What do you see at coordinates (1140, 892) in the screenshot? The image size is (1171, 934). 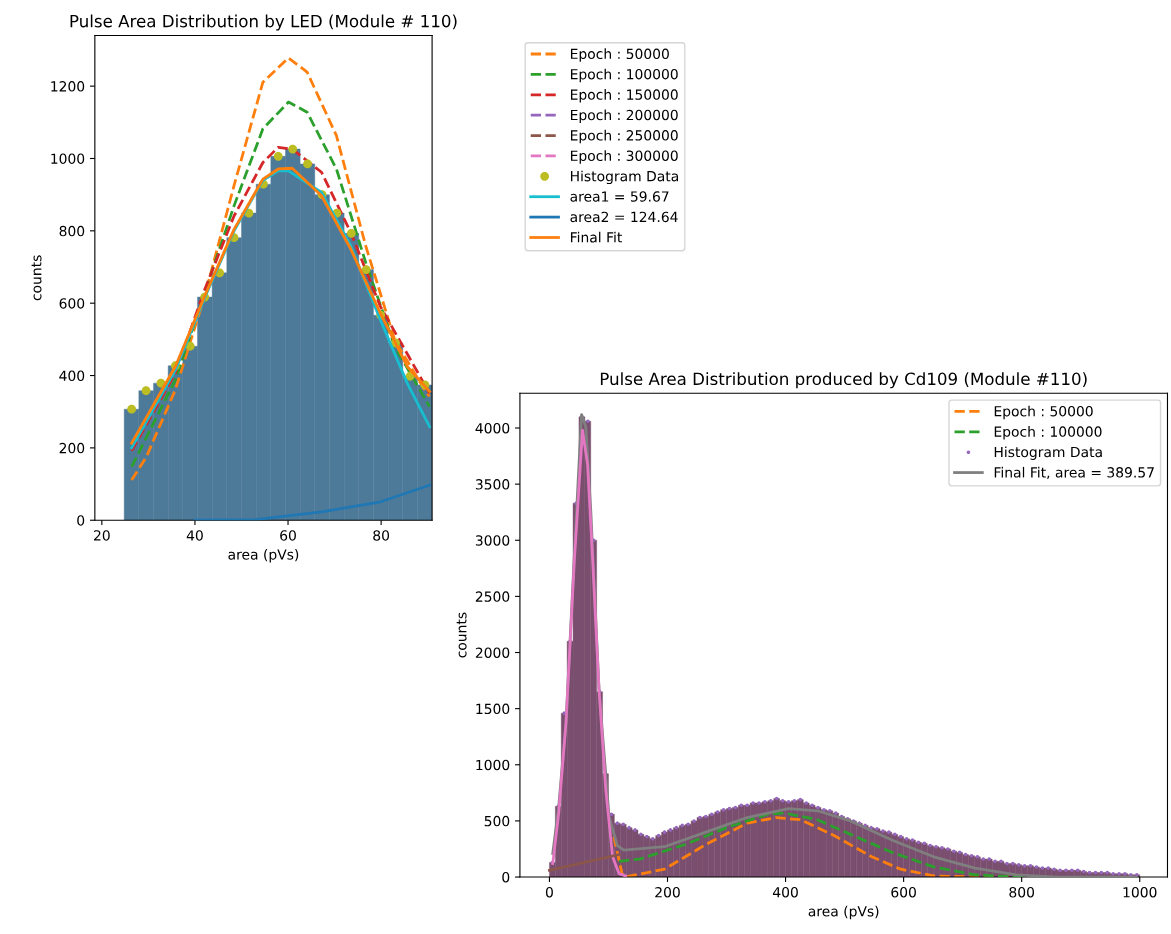 I see `x-tick-label: 1000` at bounding box center [1140, 892].